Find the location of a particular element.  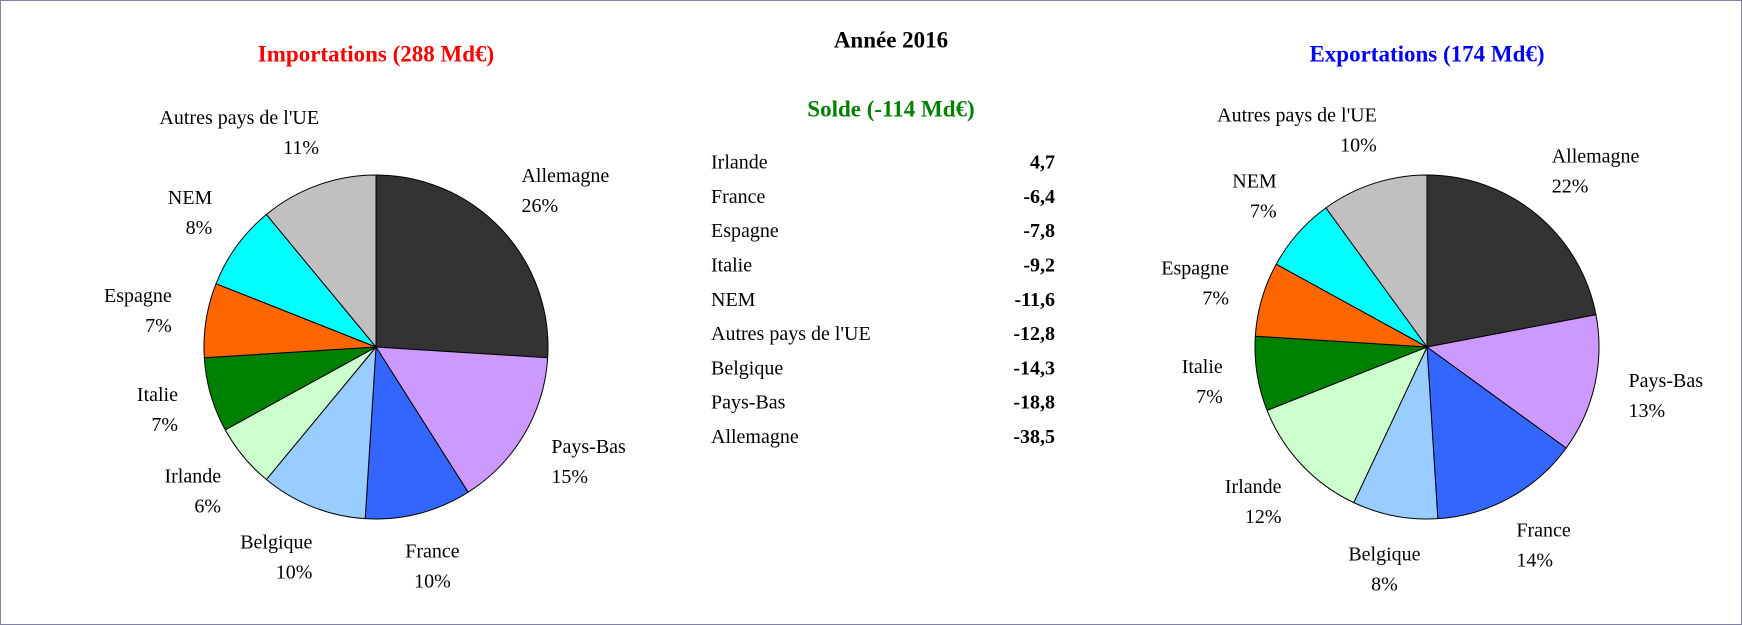

row-label: Italie is located at coordinates (731, 265).